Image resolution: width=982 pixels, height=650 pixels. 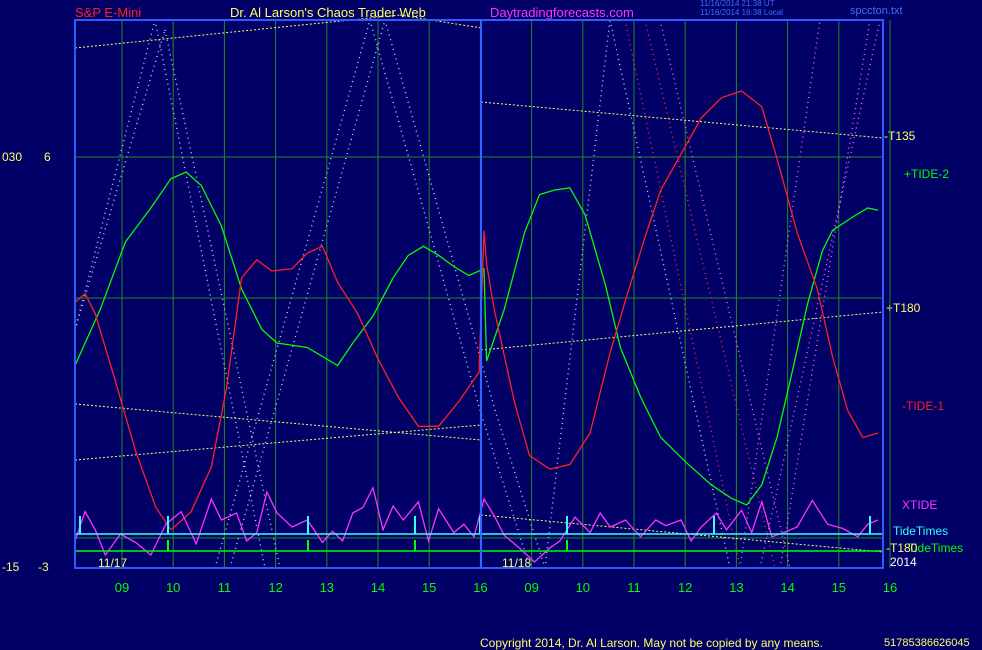 I want to click on y-left-bottom-b: -3, so click(x=43, y=567).